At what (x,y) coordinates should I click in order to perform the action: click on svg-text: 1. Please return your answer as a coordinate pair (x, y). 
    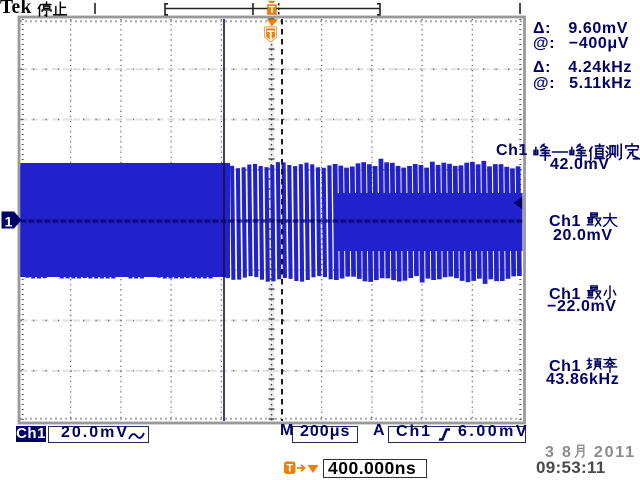
    Looking at the image, I should click on (9, 222).